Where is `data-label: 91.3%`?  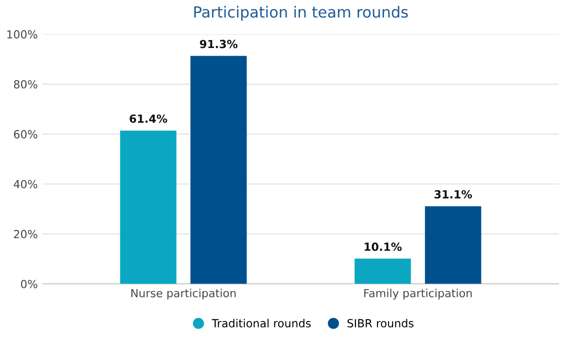
data-label: 91.3% is located at coordinates (219, 44).